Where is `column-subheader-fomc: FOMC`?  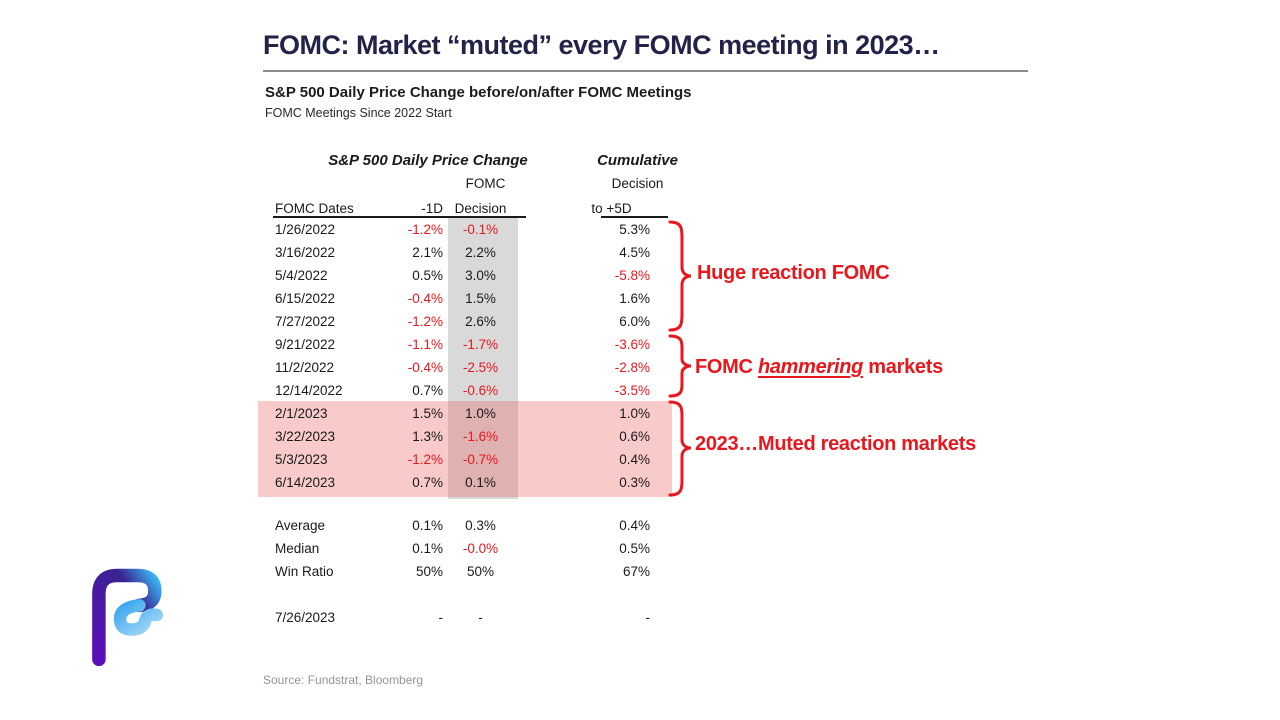 column-subheader-fomc: FOMC is located at coordinates (485, 183).